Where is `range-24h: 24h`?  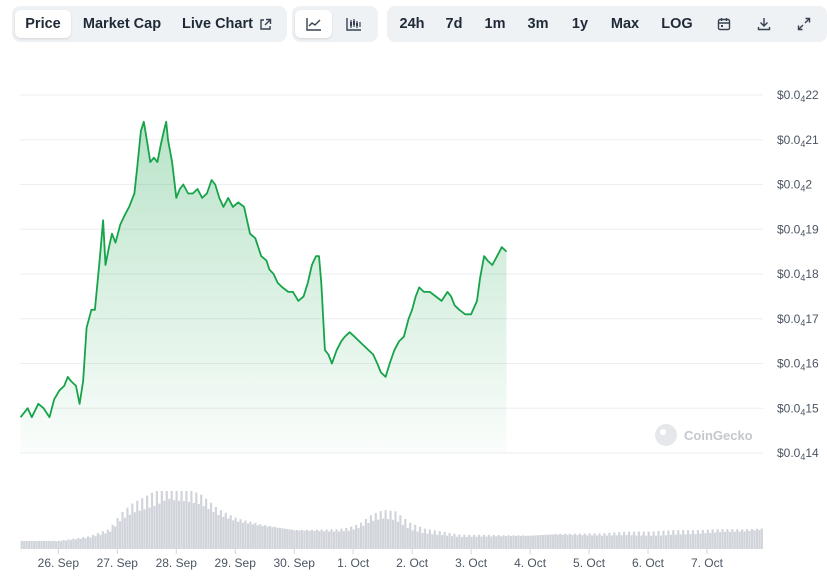 range-24h: 24h is located at coordinates (412, 24).